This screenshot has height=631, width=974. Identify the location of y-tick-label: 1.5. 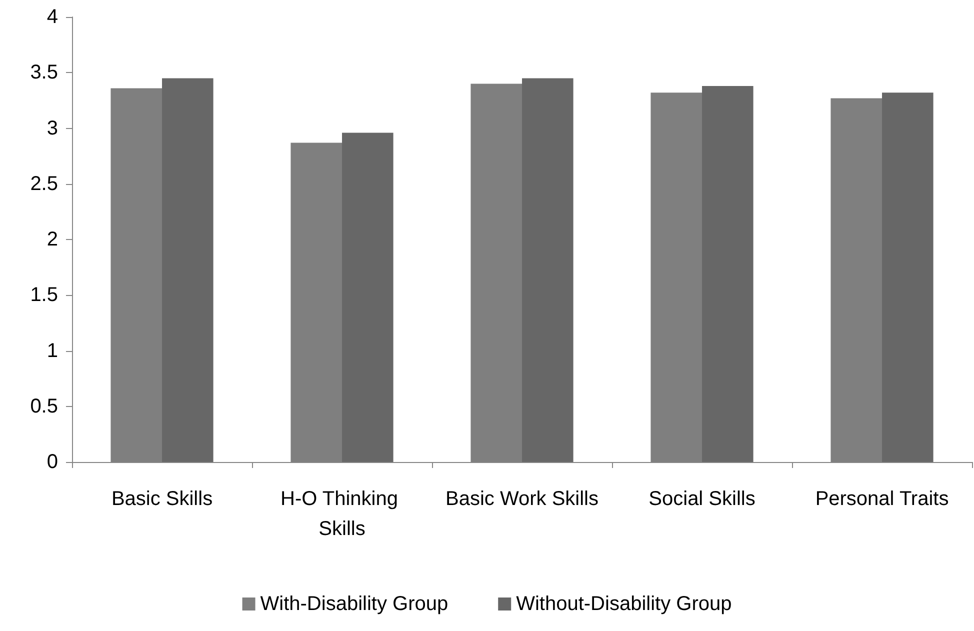
(44, 295).